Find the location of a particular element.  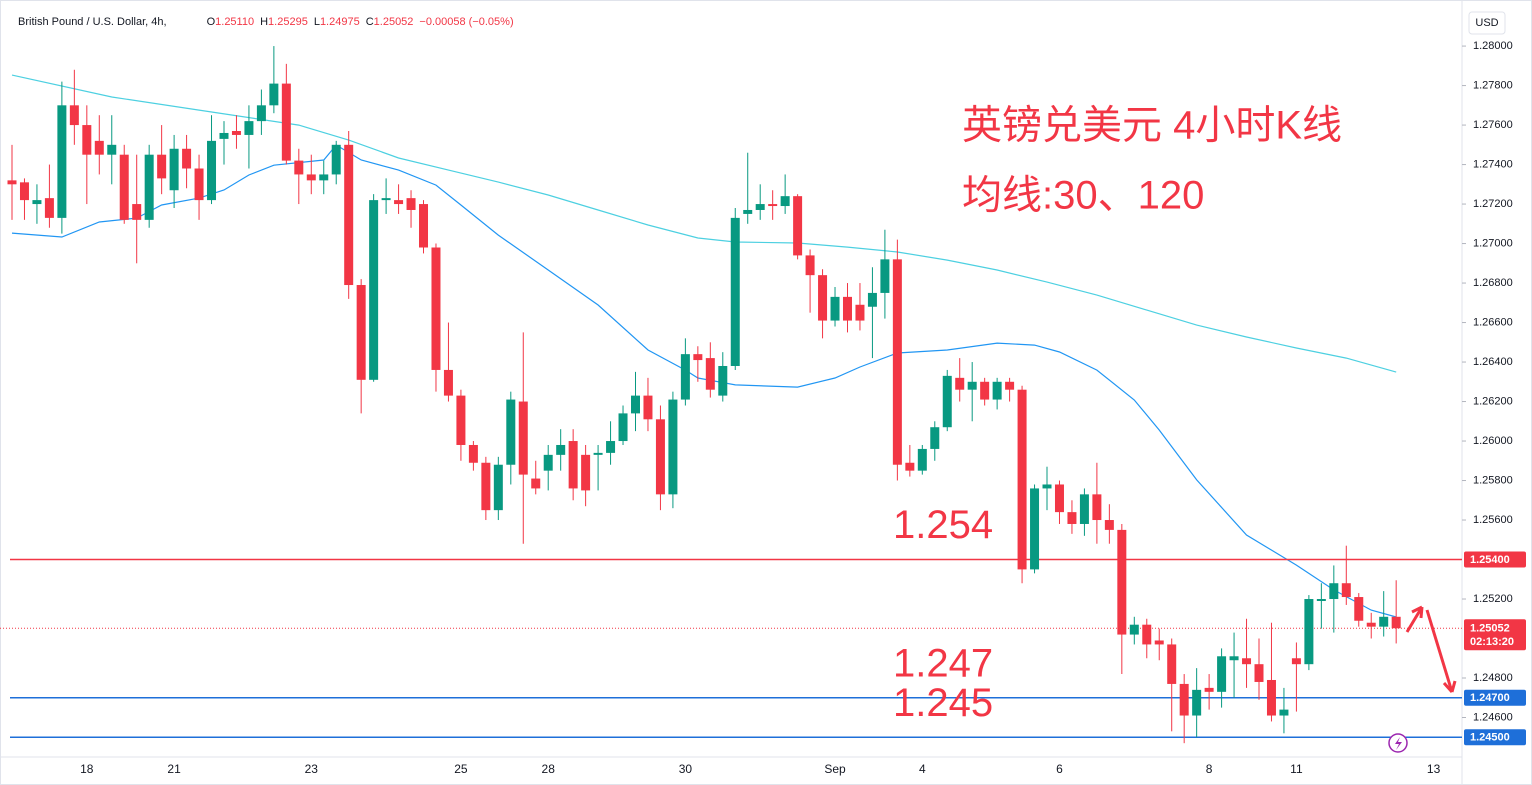

countdown: 02:13:20 is located at coordinates (1492, 642).